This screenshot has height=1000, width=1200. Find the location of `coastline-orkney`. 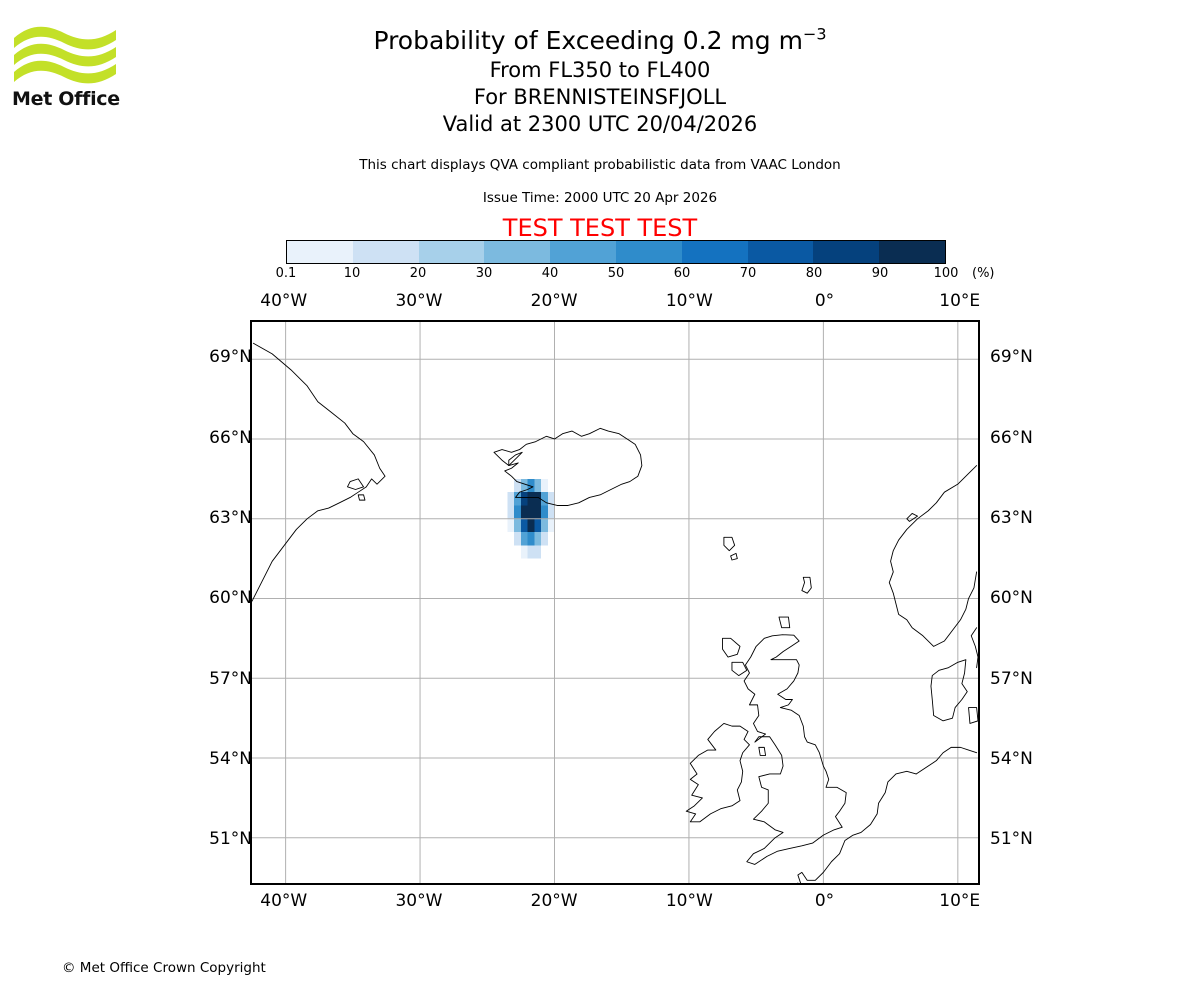

coastline-orkney is located at coordinates (784, 622).